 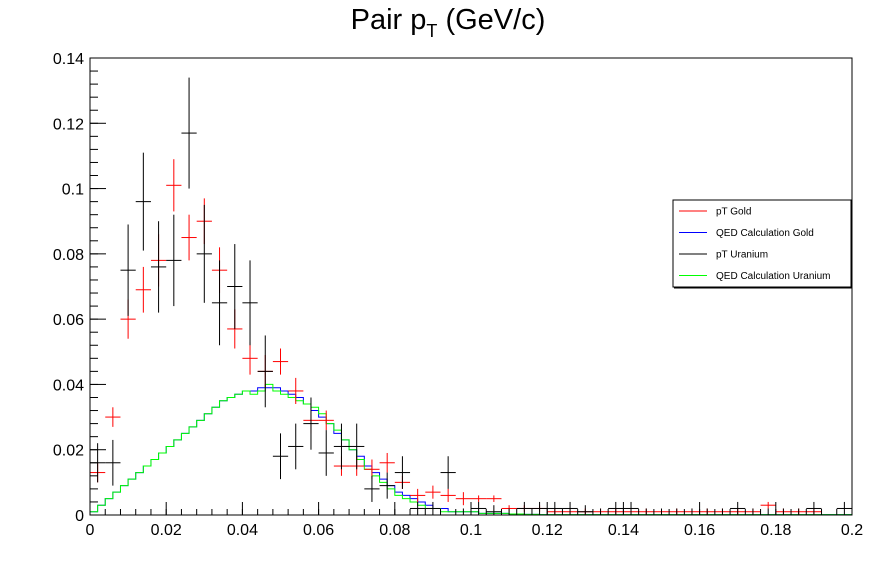 What do you see at coordinates (79, 288) in the screenshot?
I see `y-axis: 0 0.02 0.04 0.06 0.08 0.1 0.12 0.14` at bounding box center [79, 288].